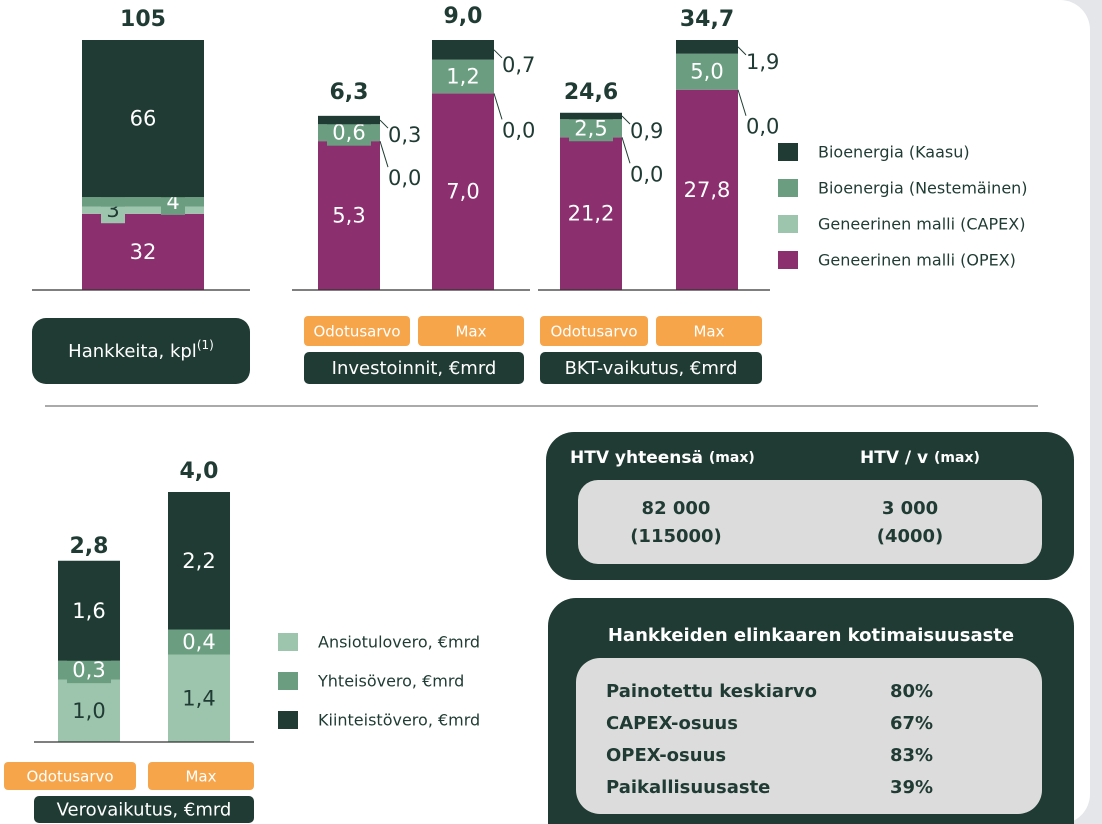 The image size is (1102, 824). Describe the element at coordinates (957, 458) in the screenshot. I see `htv-note: (max)` at that location.